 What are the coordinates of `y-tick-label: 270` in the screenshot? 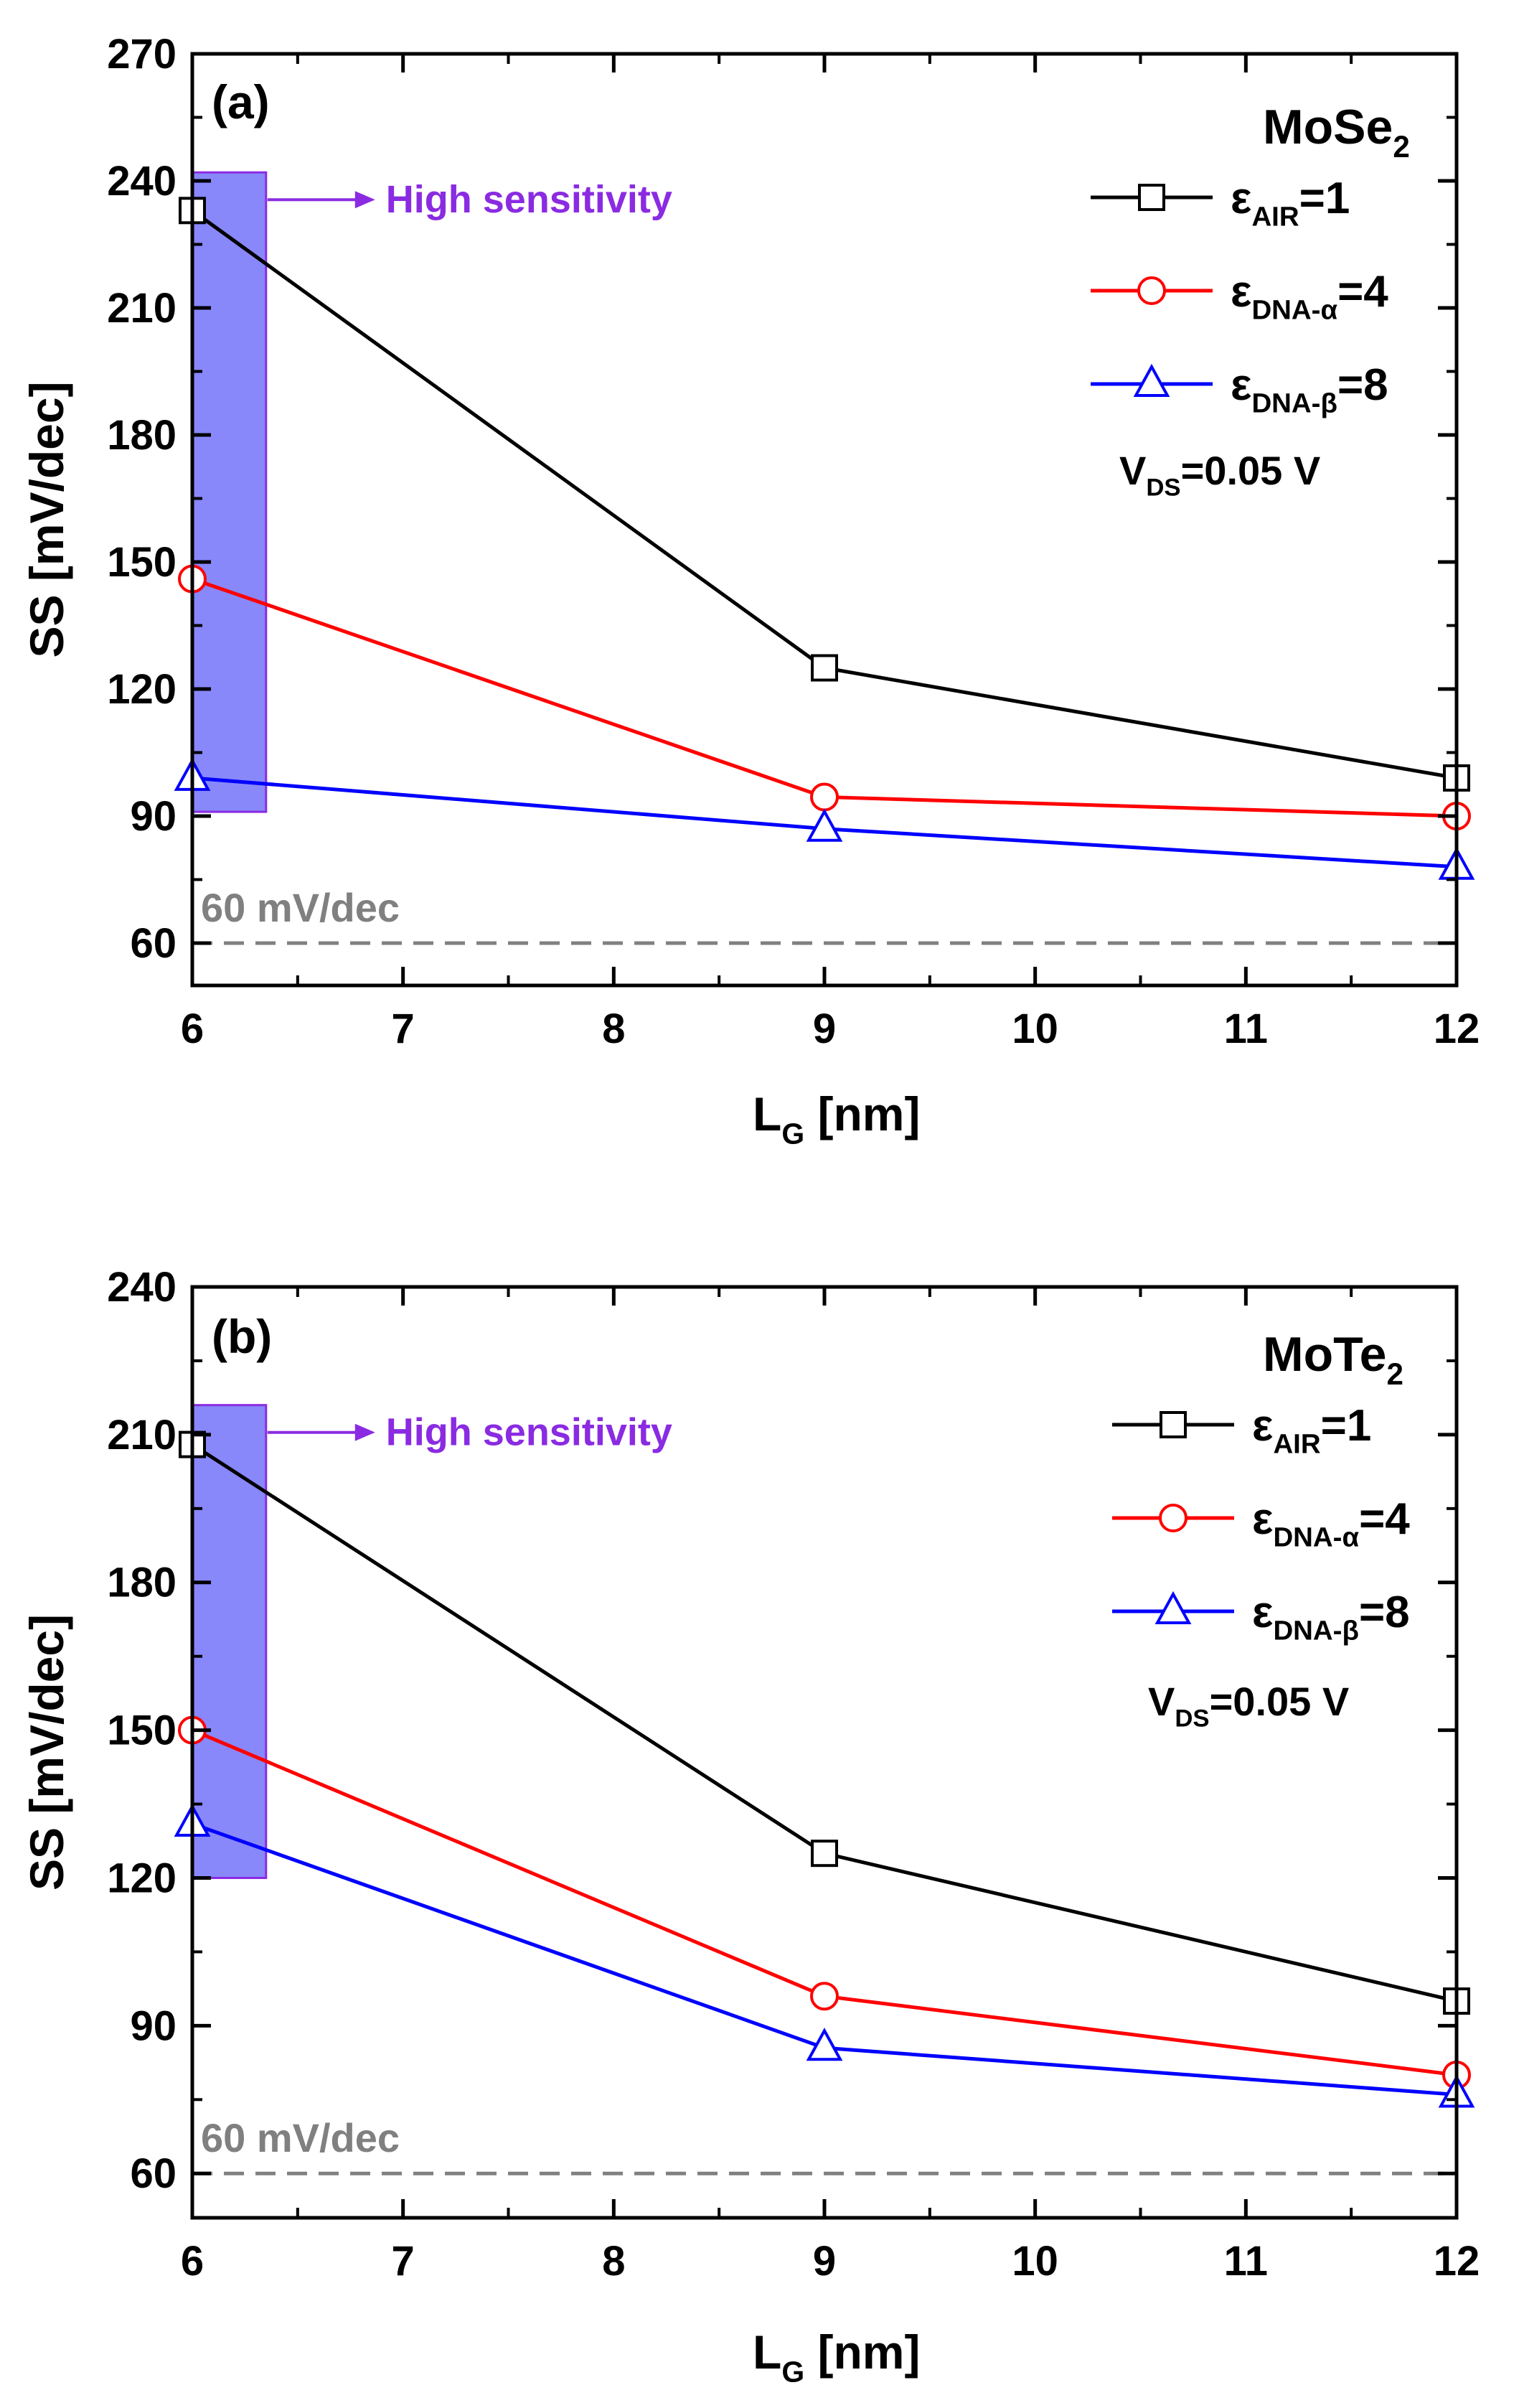 It's located at (142, 55).